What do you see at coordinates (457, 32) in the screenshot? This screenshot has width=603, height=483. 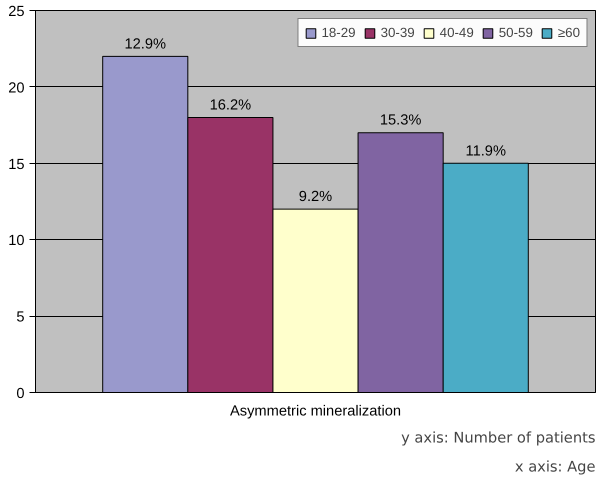 I see `legend-label: 40-49` at bounding box center [457, 32].